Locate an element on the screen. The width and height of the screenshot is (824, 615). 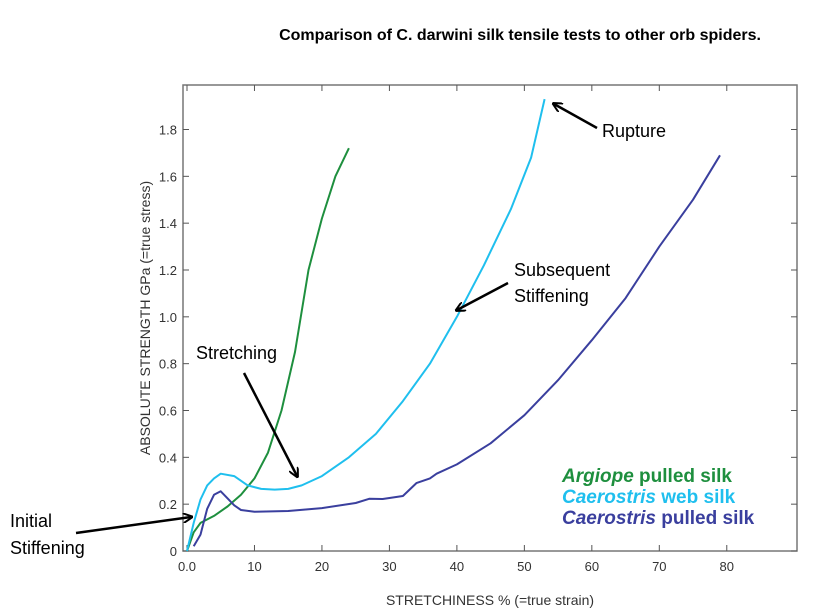
arrow-initial-stiffening is located at coordinates (133, 526).